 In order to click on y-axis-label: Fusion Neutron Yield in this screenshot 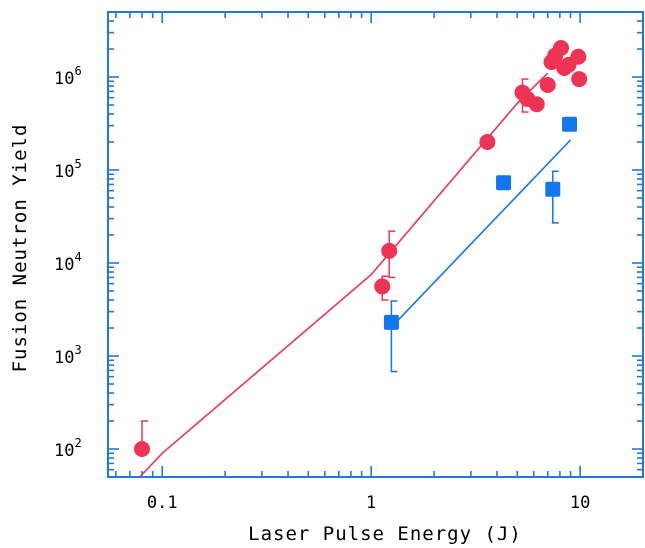, I will do `click(20, 248)`.